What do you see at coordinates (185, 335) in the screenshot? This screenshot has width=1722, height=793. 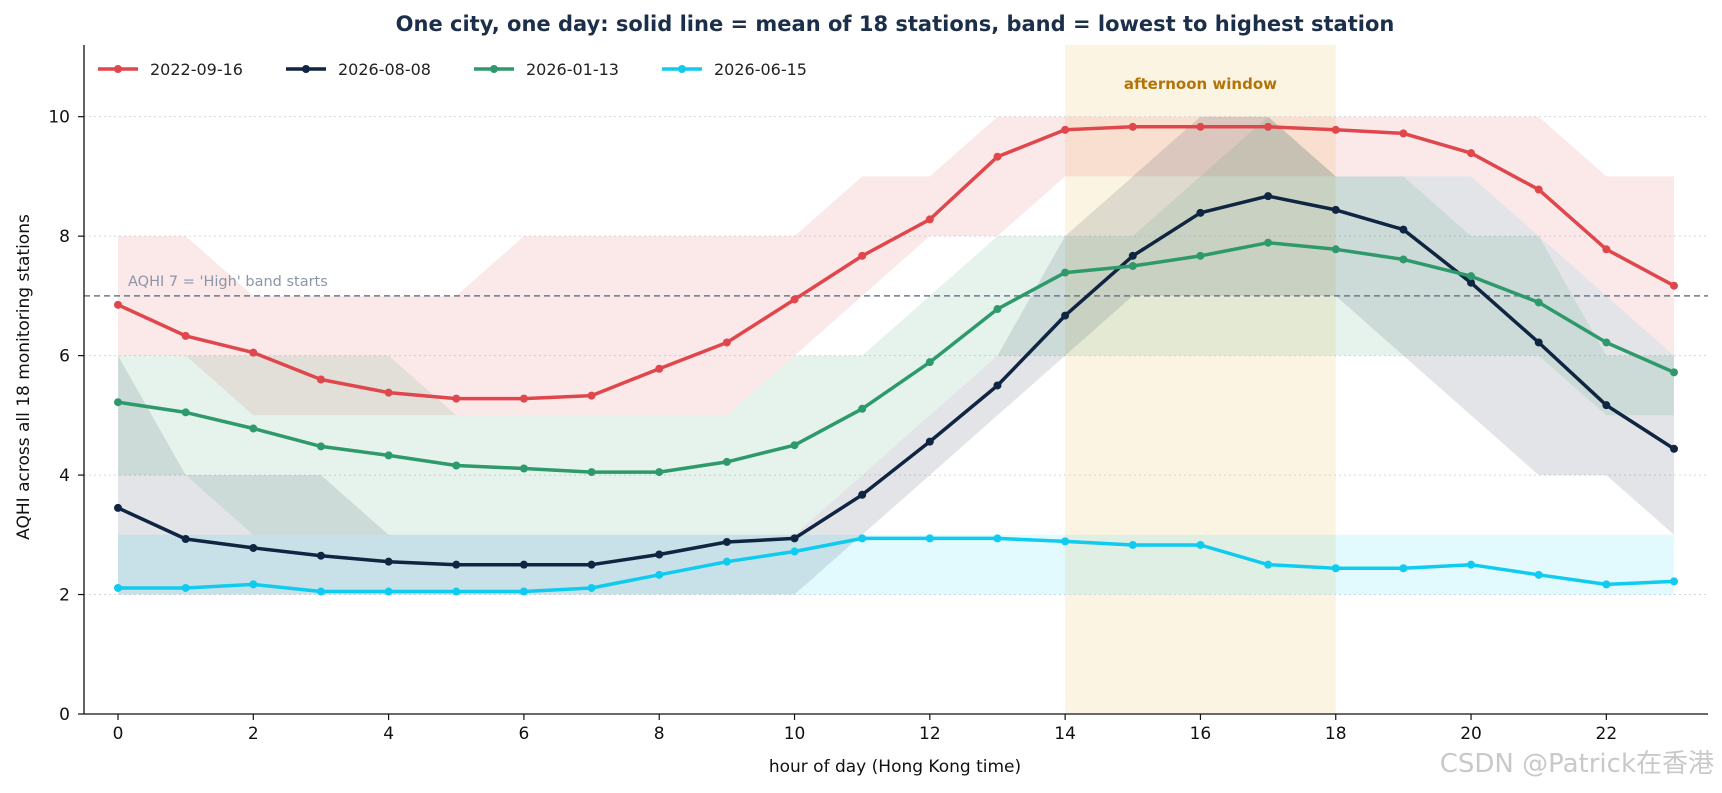 I see `data-point-2022-09-16-h1` at bounding box center [185, 335].